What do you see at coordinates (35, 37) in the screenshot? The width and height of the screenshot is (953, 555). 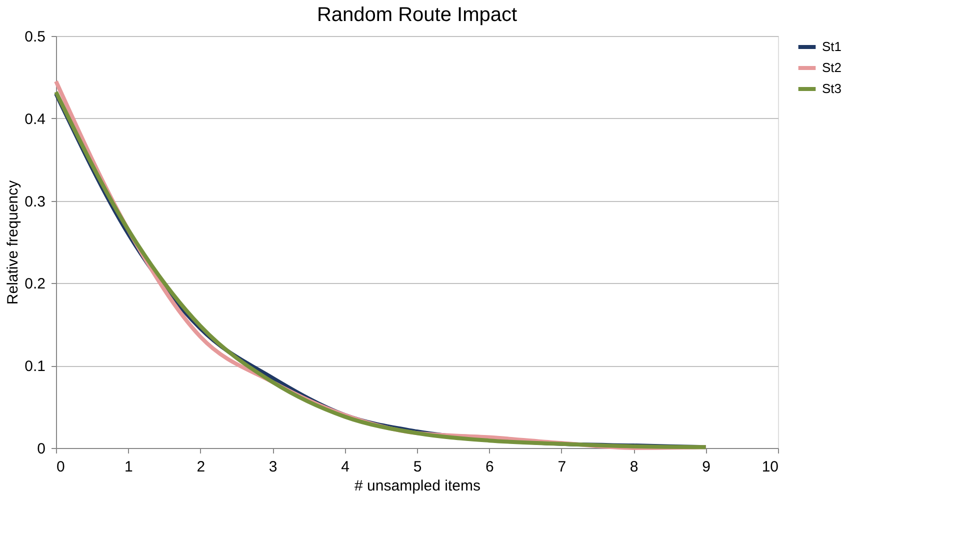 I see `y-tick-label: 0.5` at bounding box center [35, 37].